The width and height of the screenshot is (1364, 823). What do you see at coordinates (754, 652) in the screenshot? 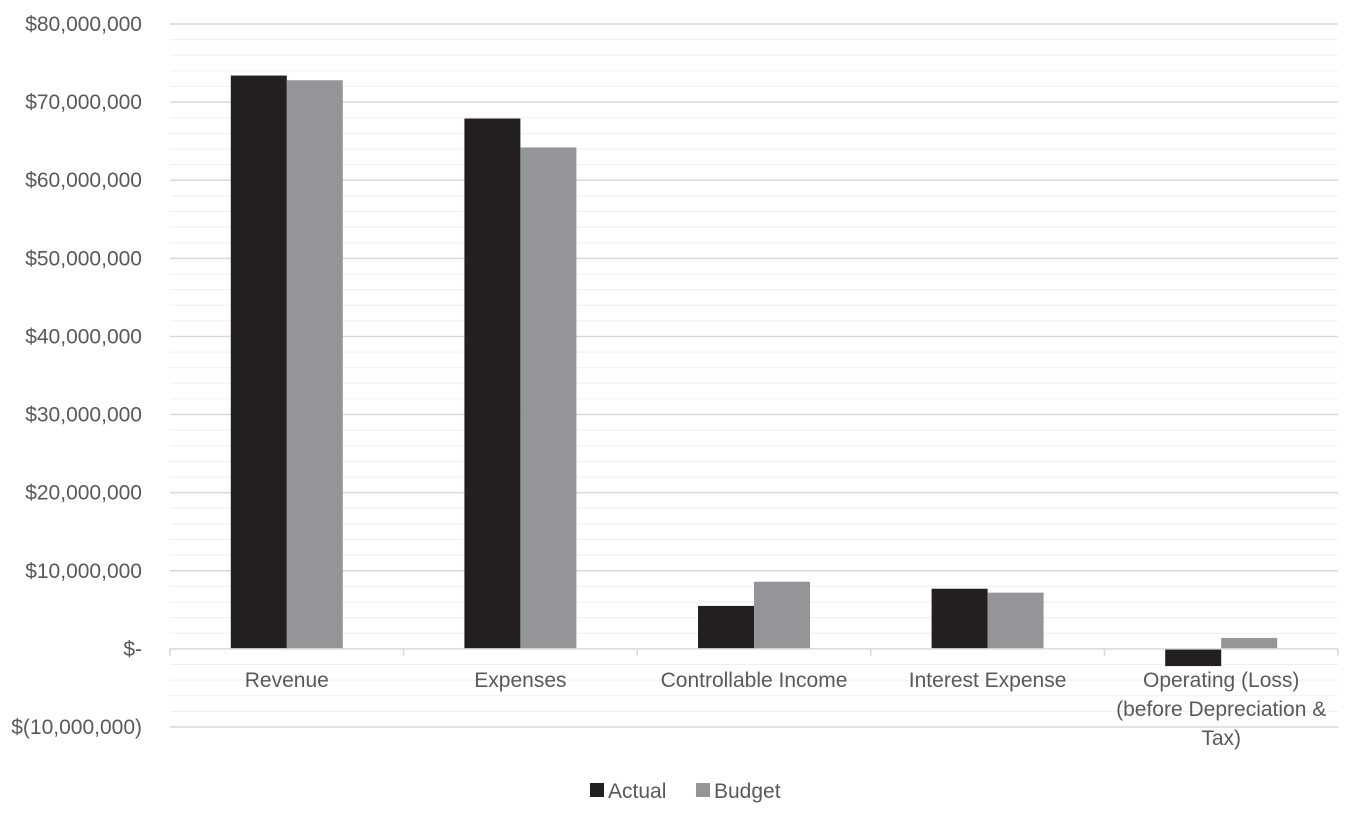
I see `x-axis` at bounding box center [754, 652].